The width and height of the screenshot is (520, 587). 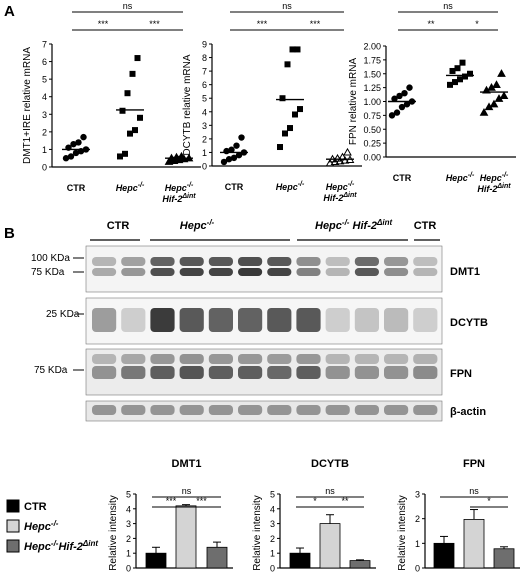 What do you see at coordinates (330, 464) in the screenshot?
I see `dcytb-bar-title: DCYTB` at bounding box center [330, 464].